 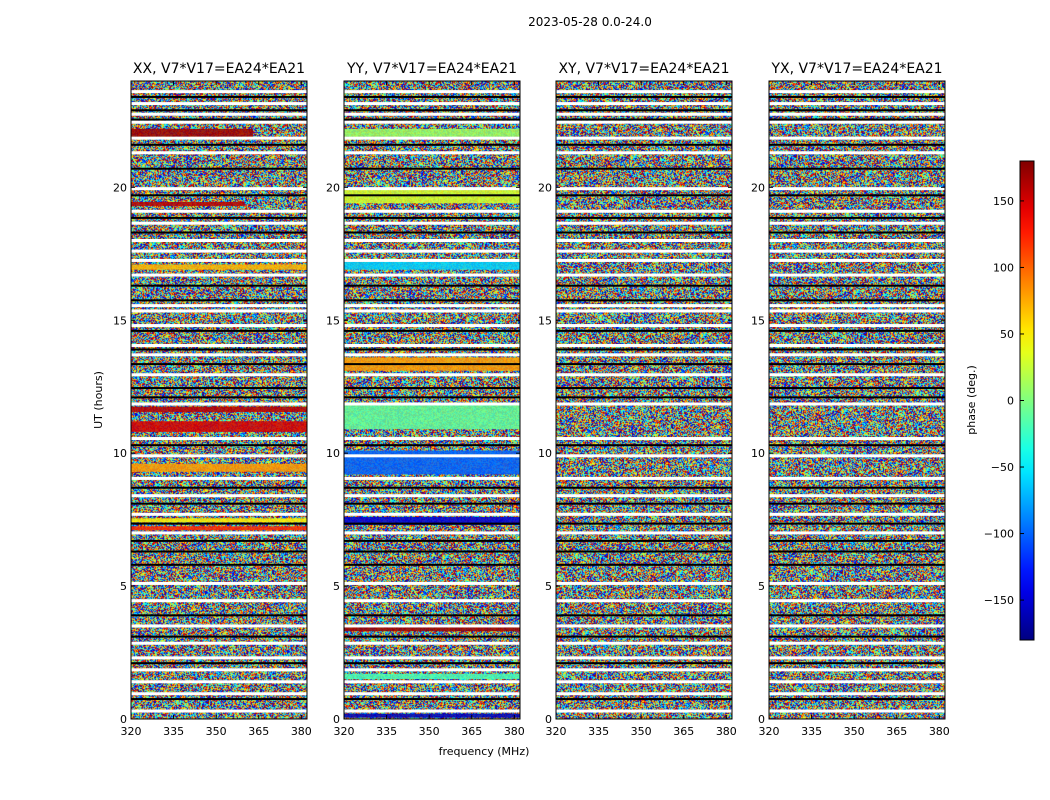 I want to click on y-tick-label: 15, so click(x=758, y=320).